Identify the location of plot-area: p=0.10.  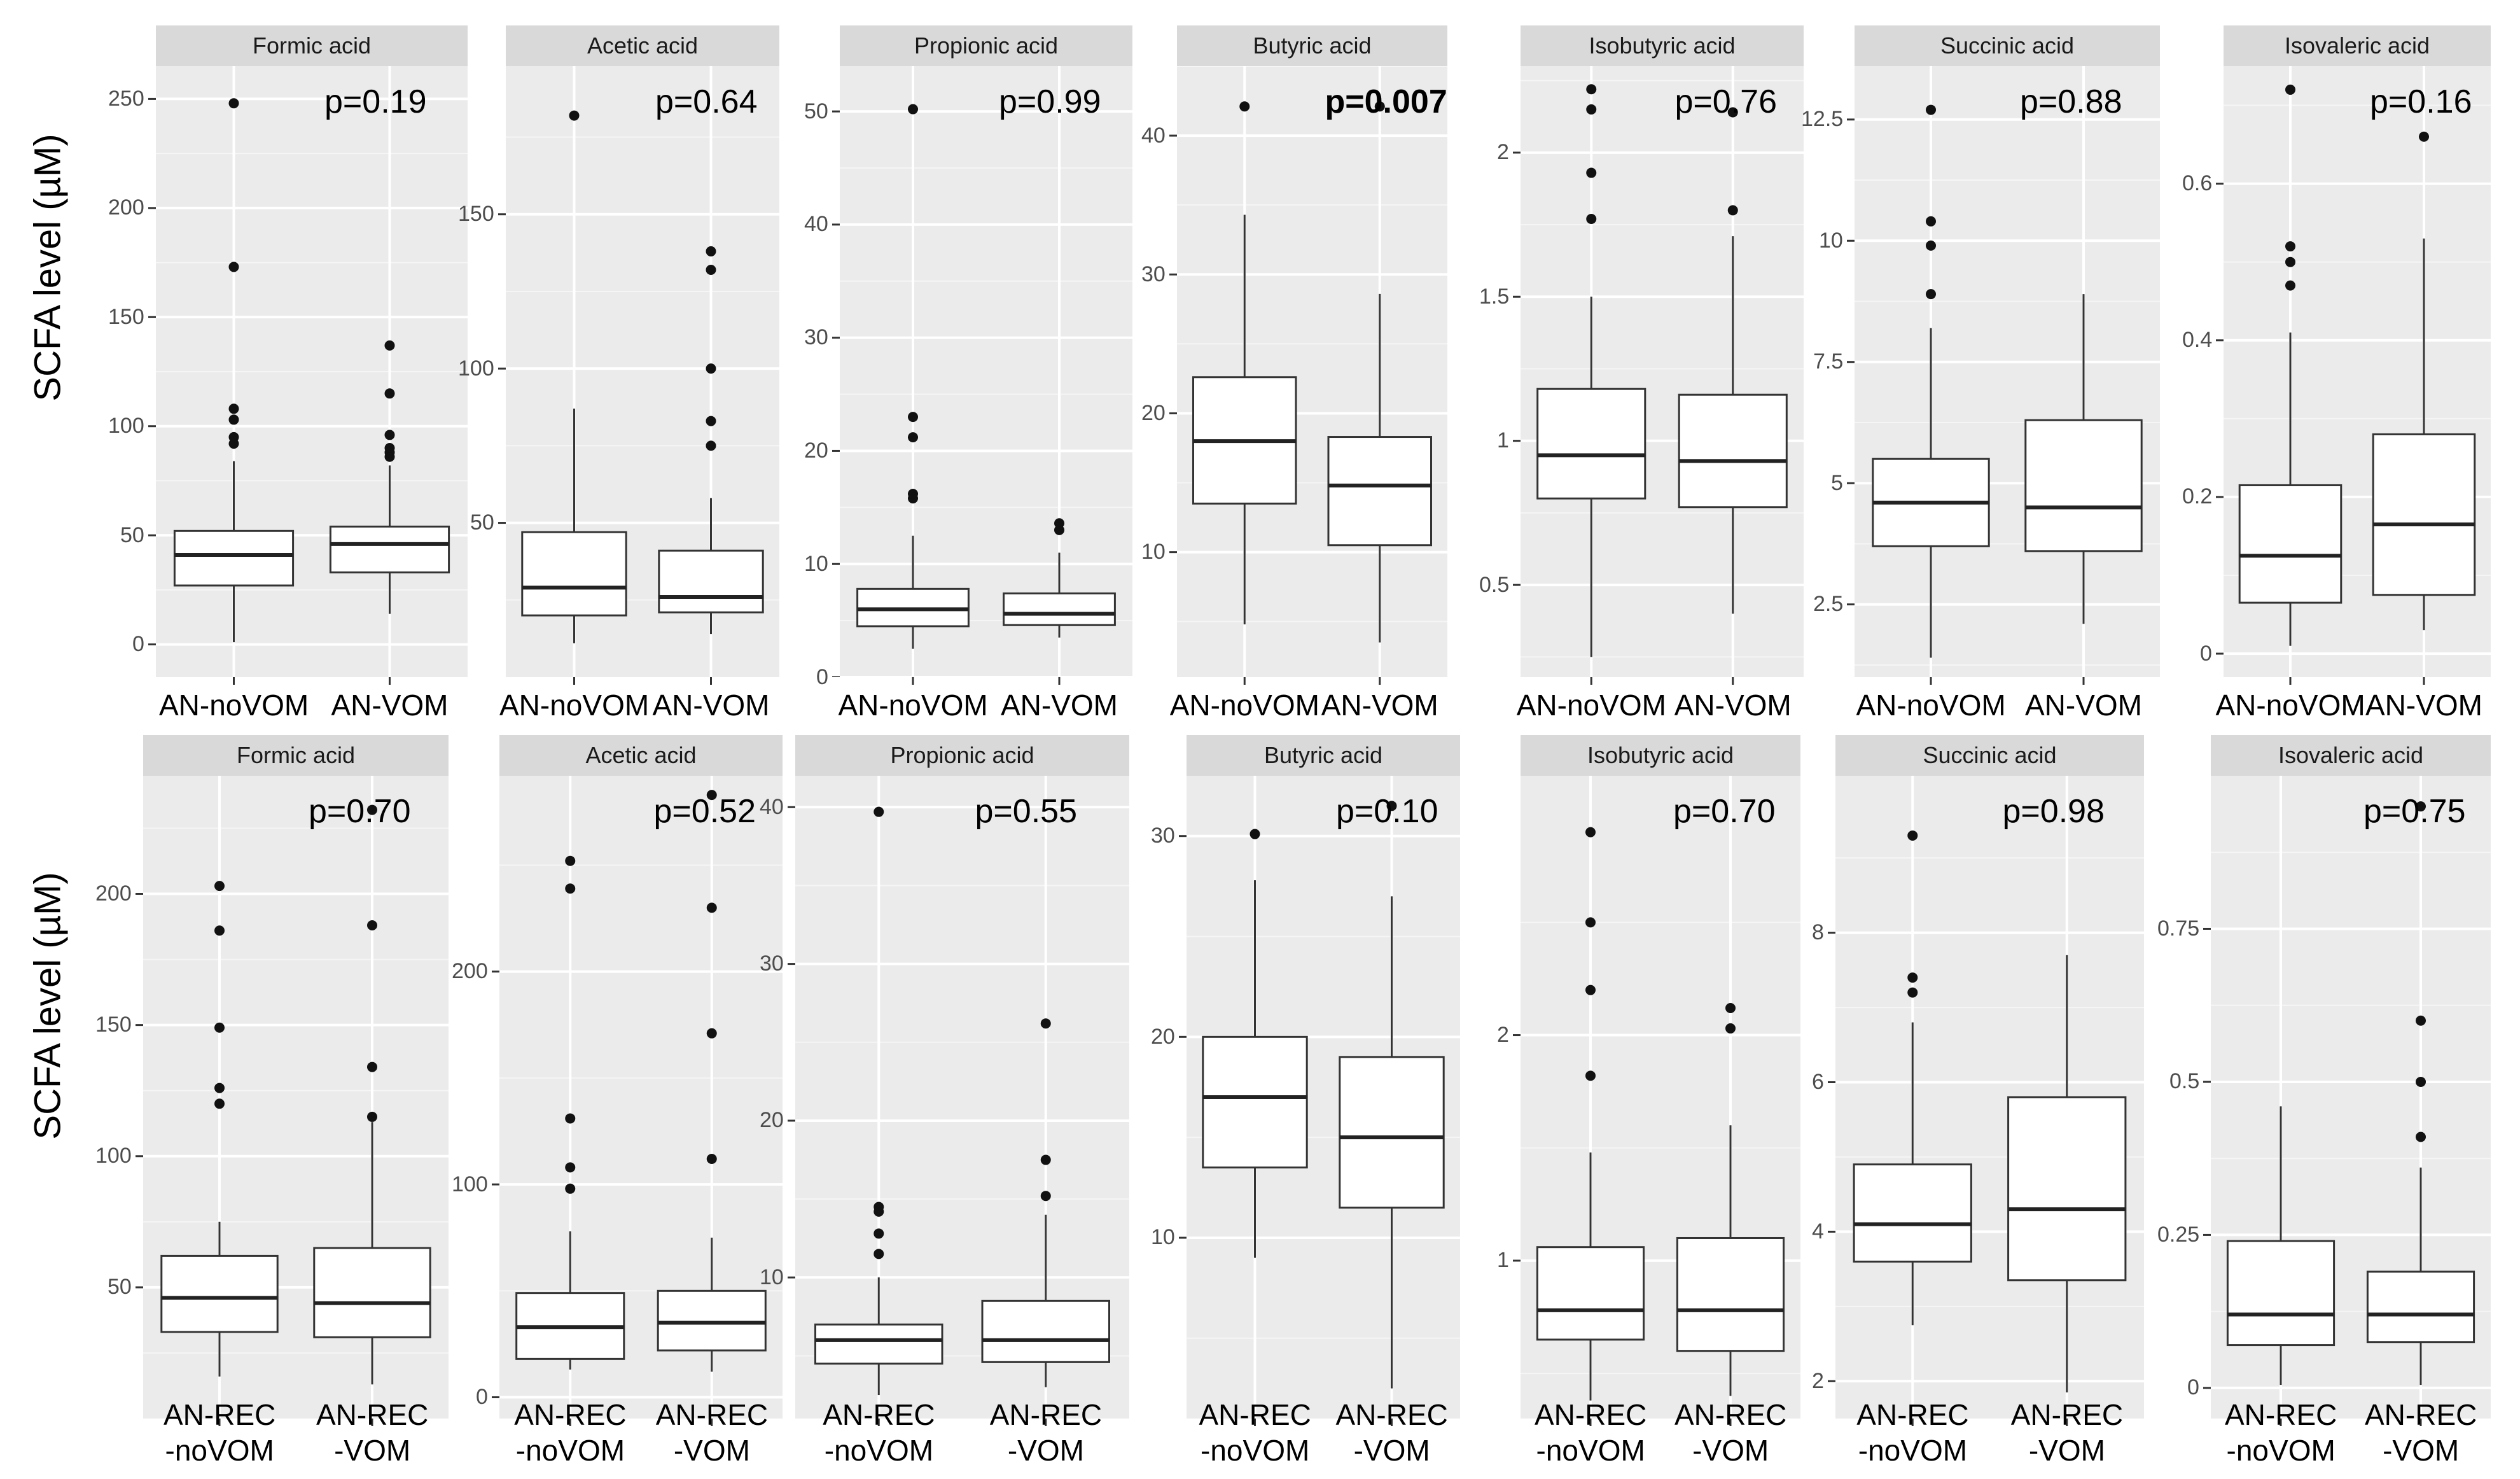
(1323, 1097).